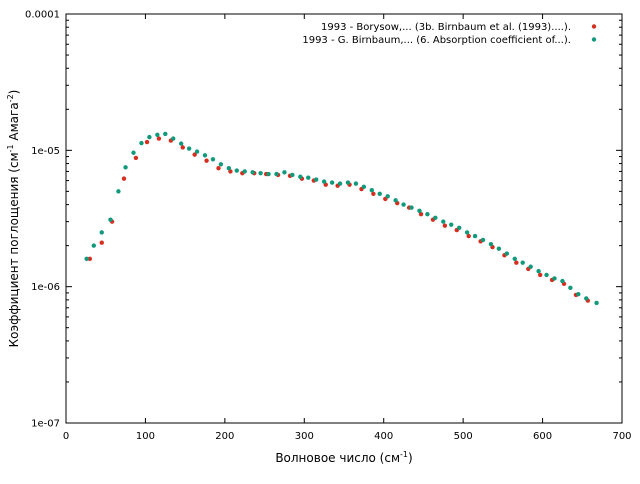  I want to click on x-tick-label: 0, so click(66, 436).